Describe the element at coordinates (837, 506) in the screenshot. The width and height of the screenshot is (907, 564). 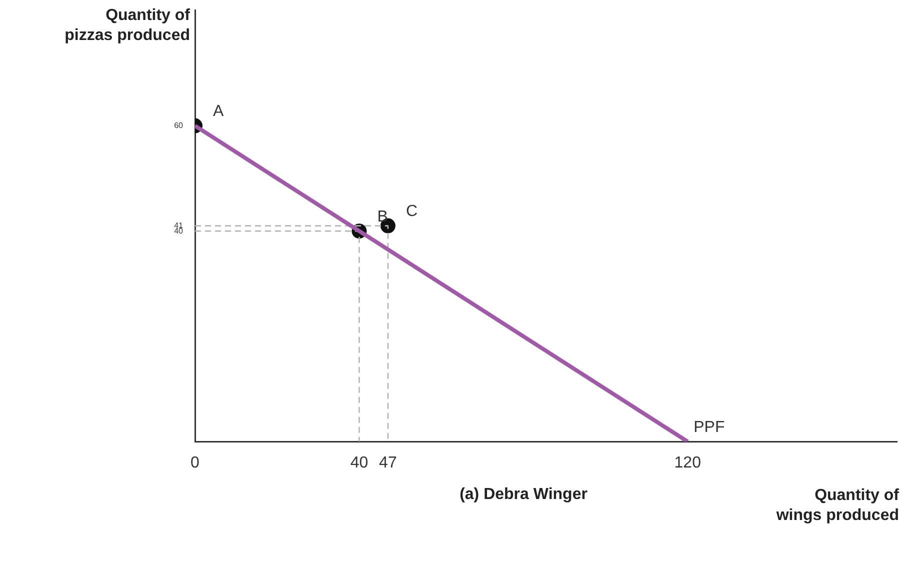
I see `x-axis-title: Quantity of wings produced` at that location.